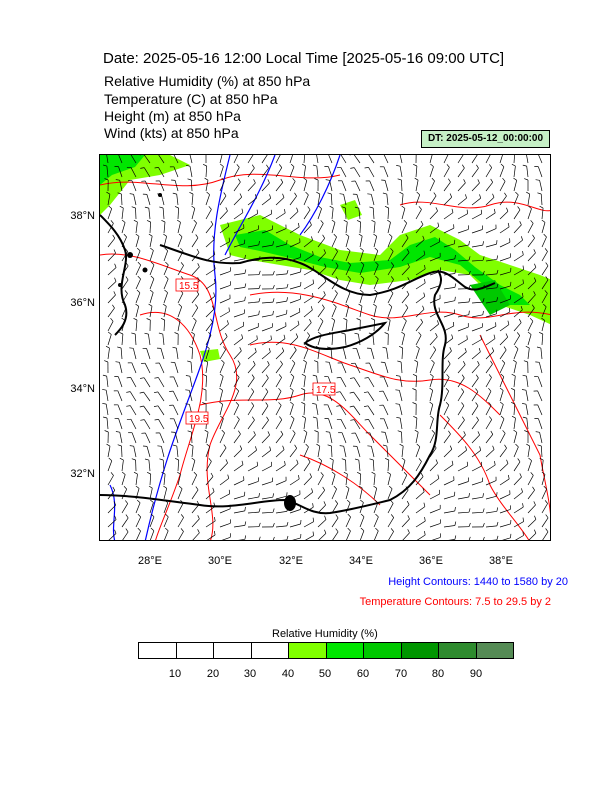 The height and width of the screenshot is (792, 612). Describe the element at coordinates (255, 351) in the screenshot. I see `contour-label-group: 15.5 17.5 19.5` at that location.